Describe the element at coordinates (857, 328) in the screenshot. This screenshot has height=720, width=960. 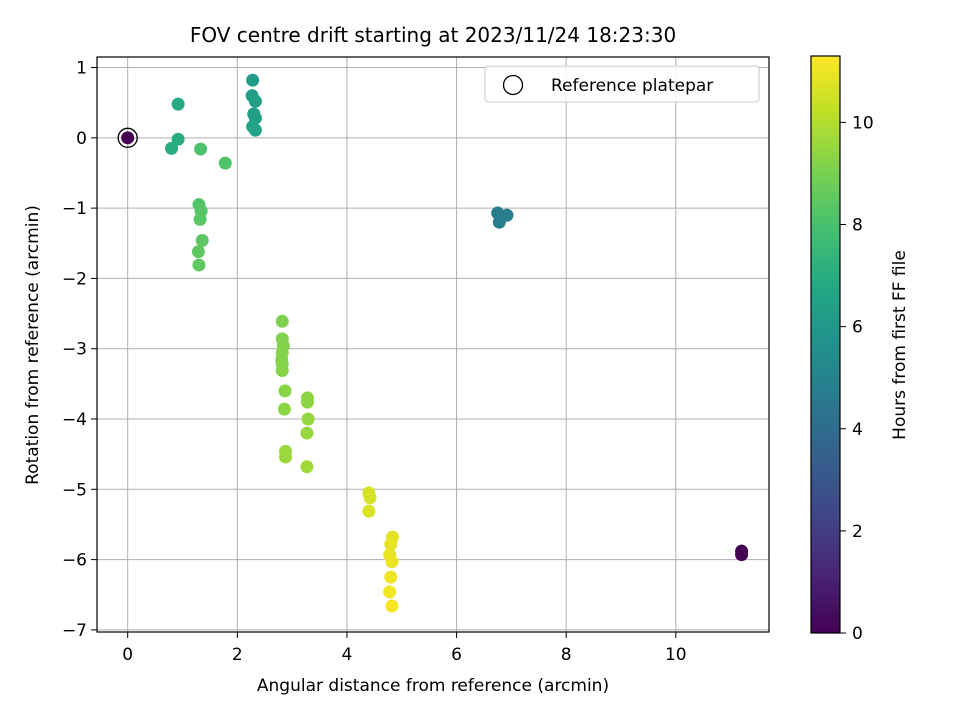
I see `colorbar-tick-label: 6` at that location.